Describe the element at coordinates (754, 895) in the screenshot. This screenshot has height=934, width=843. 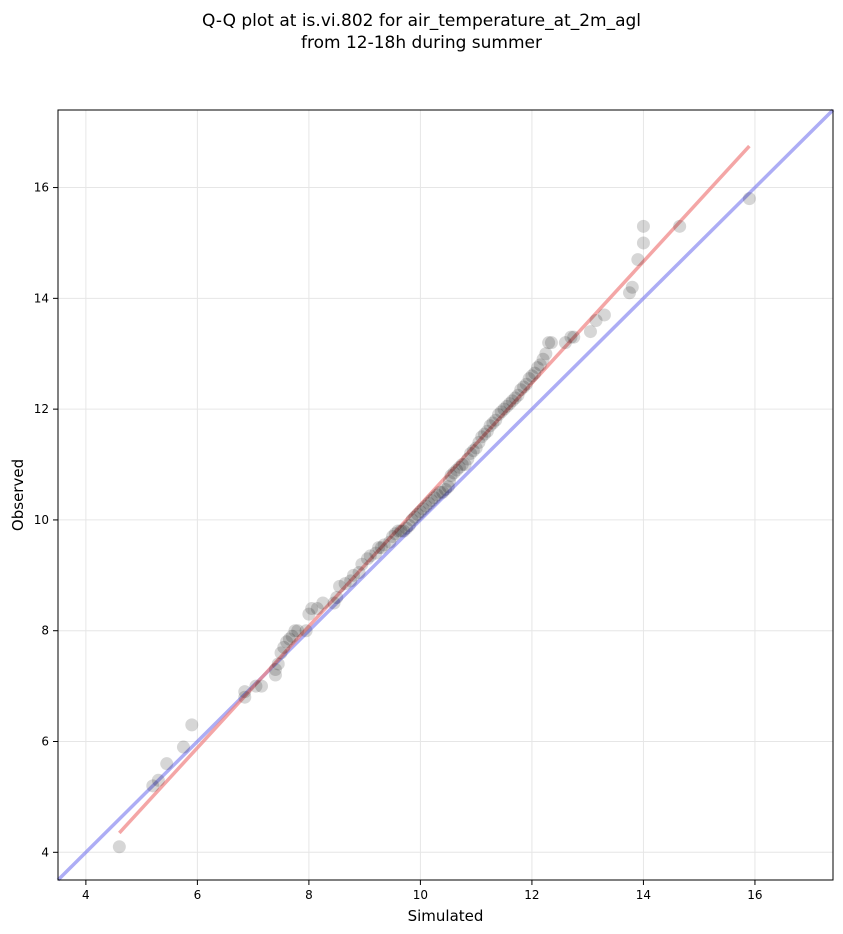
I see `x-tick-label: 16` at that location.